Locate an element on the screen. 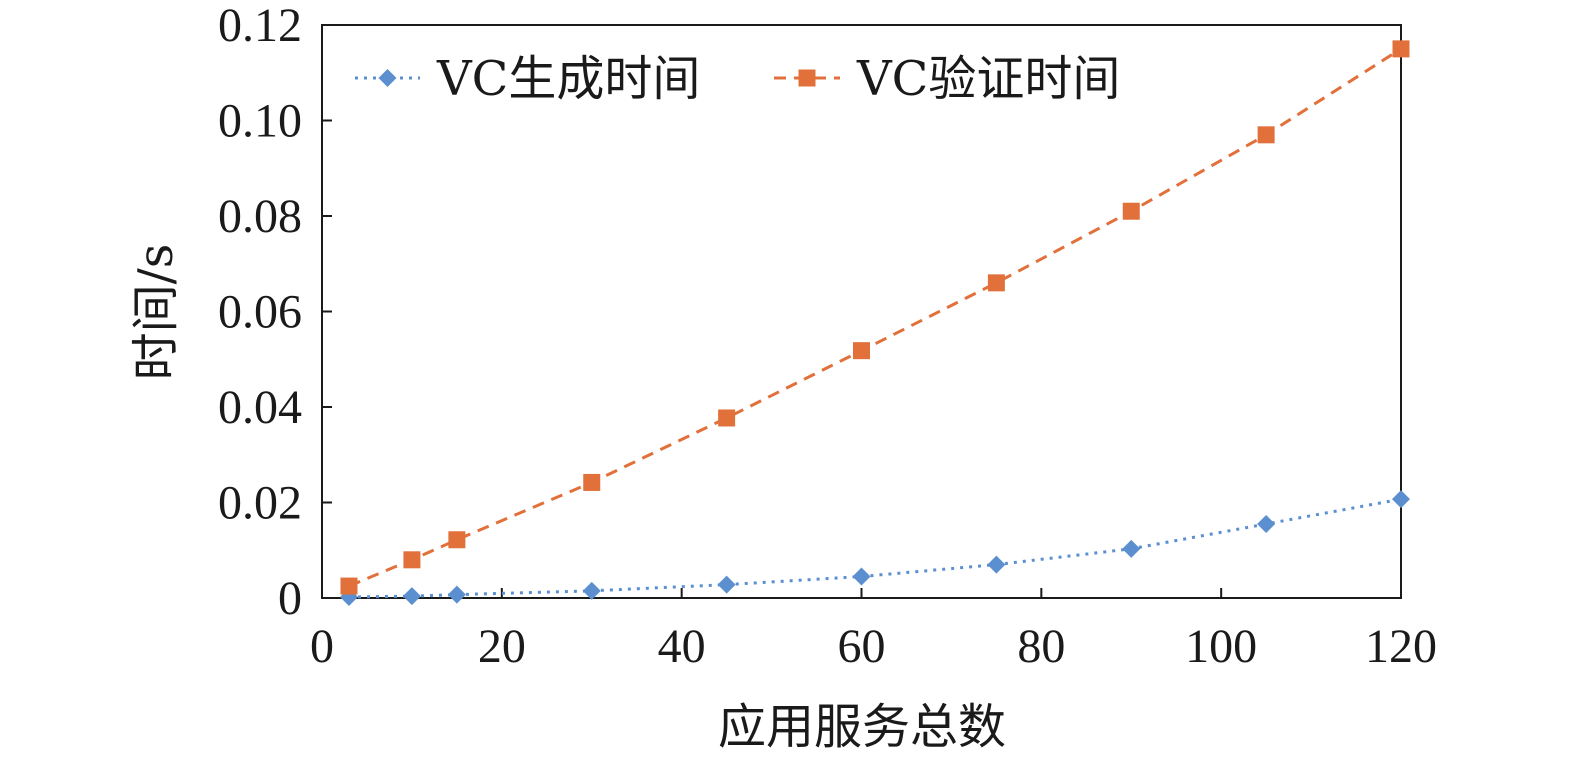 The image size is (1575, 763). x-tick-label: 60 is located at coordinates (862, 646).